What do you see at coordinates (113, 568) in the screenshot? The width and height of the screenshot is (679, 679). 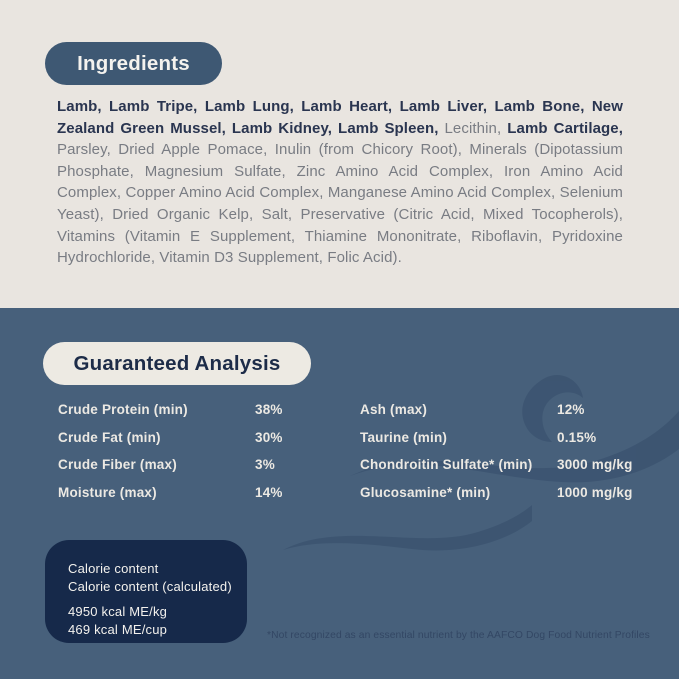 I see `calorie-content-line1: Calorie content` at bounding box center [113, 568].